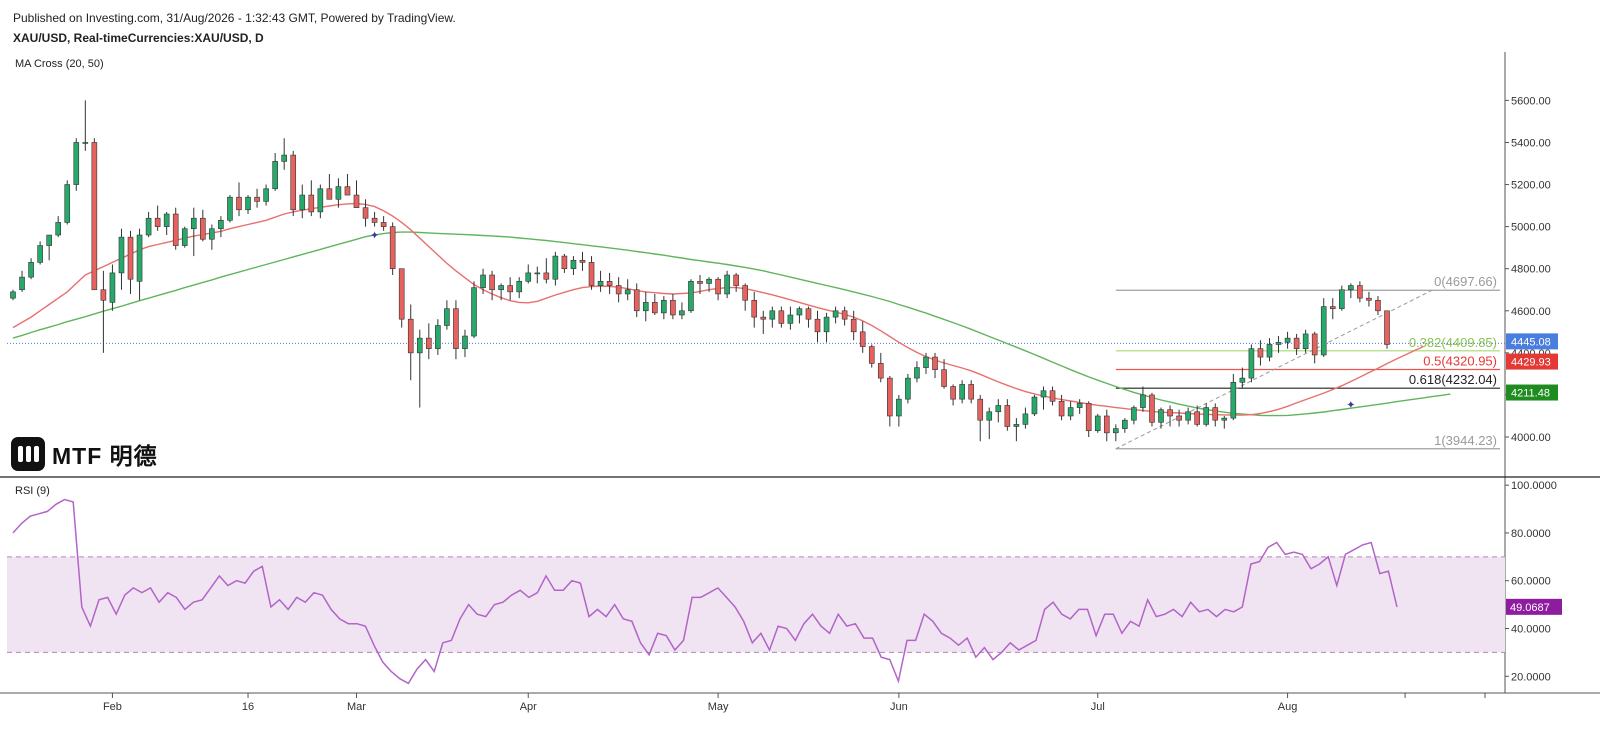 This screenshot has width=1600, height=734. I want to click on ma-cross-indicator-label: MA Cross (20, 50), so click(59, 64).